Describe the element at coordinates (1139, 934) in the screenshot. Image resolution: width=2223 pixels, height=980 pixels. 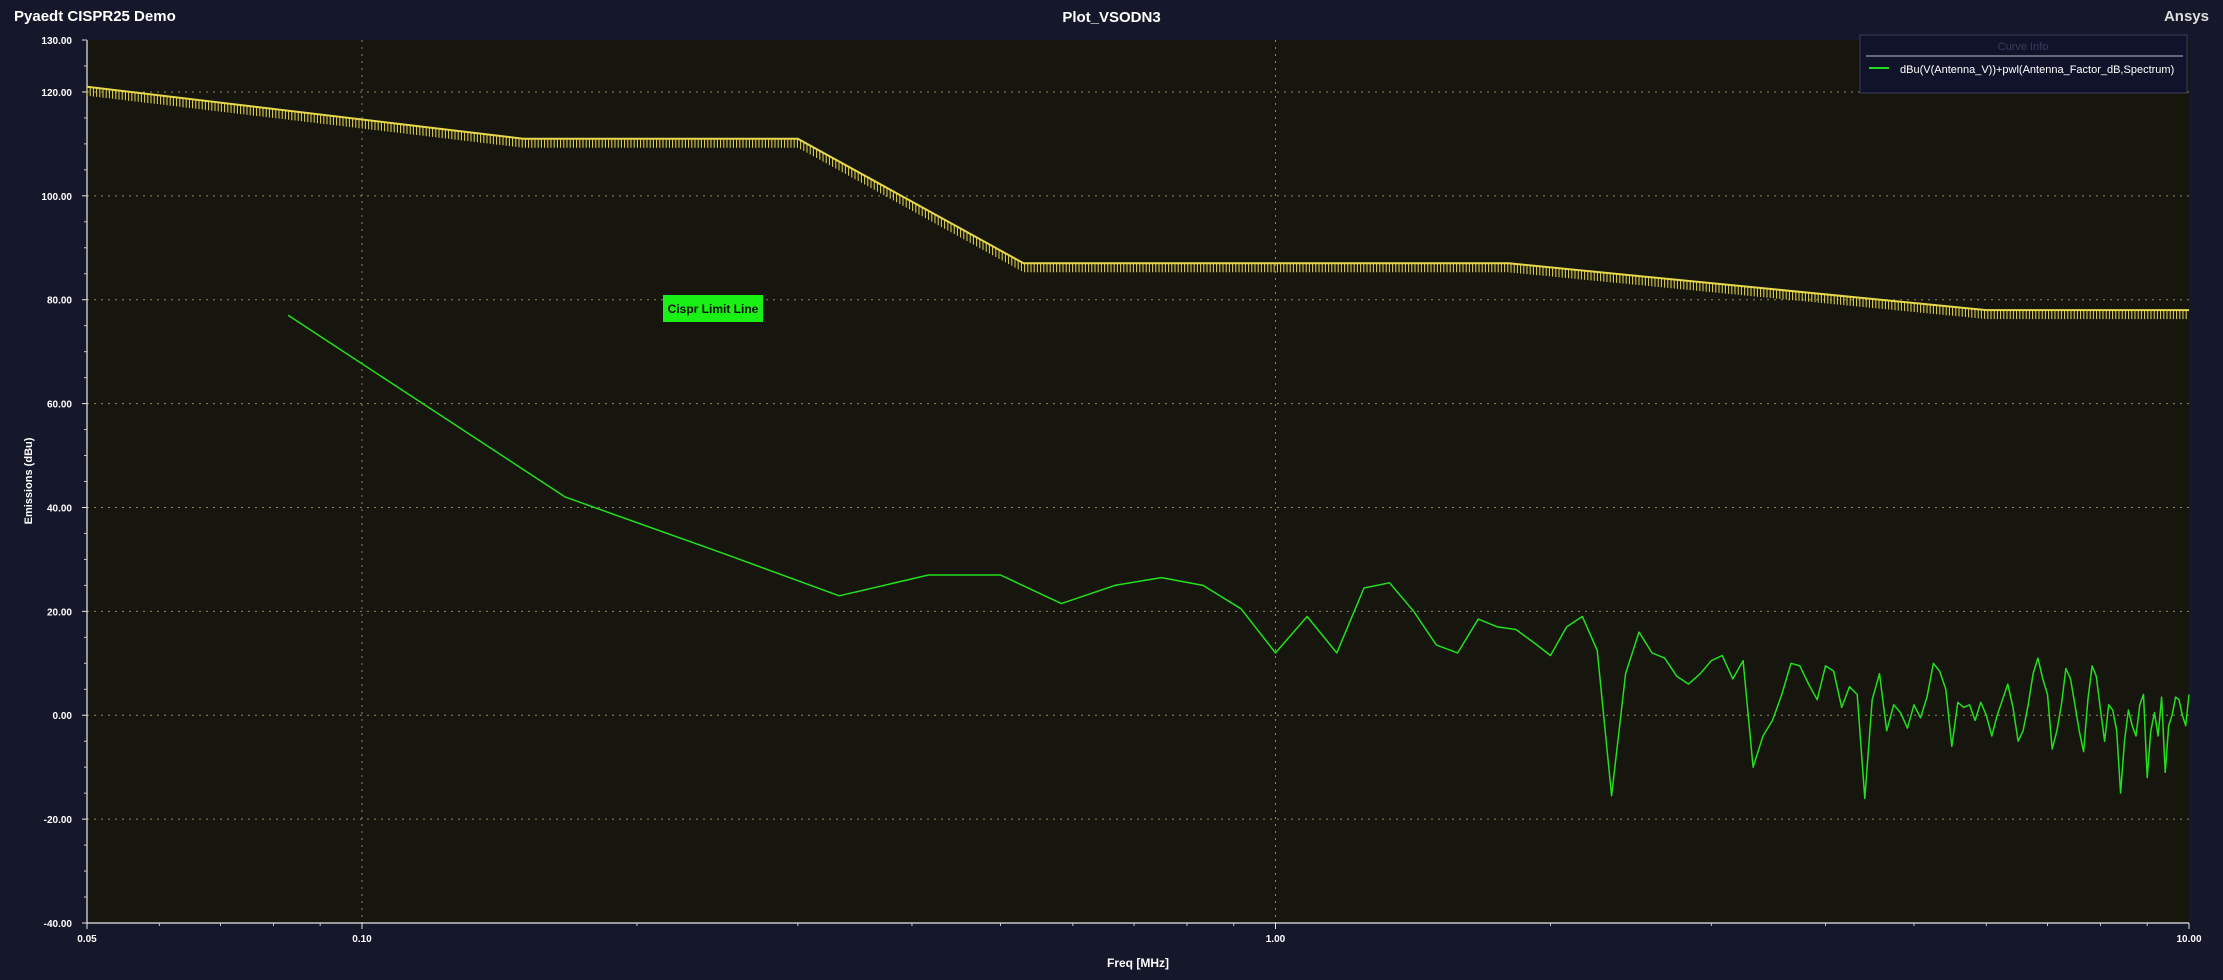
I see `x-axis-ticks: 0.05 0.10 1.00 10.00` at that location.